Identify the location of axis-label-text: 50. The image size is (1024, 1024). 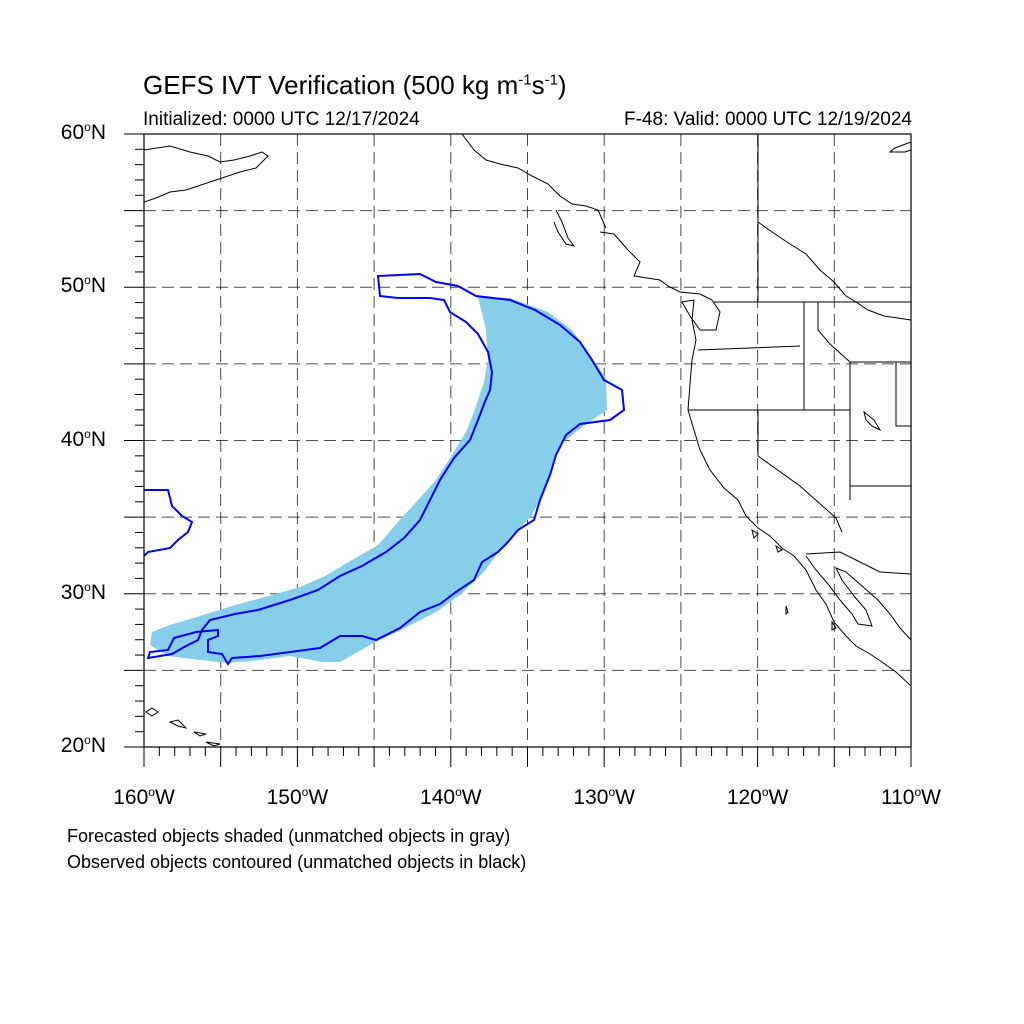
(72, 286).